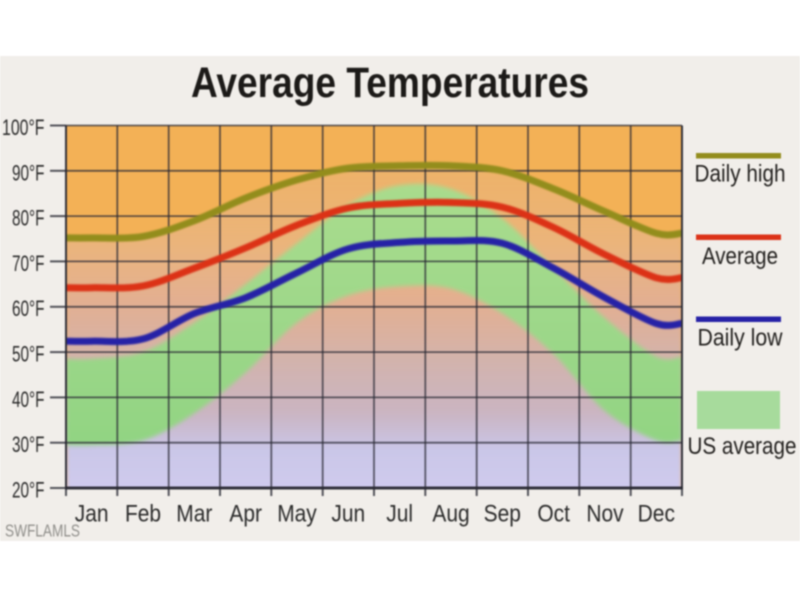  Describe the element at coordinates (28, 308) in the screenshot. I see `svg-text: 60°F` at that location.